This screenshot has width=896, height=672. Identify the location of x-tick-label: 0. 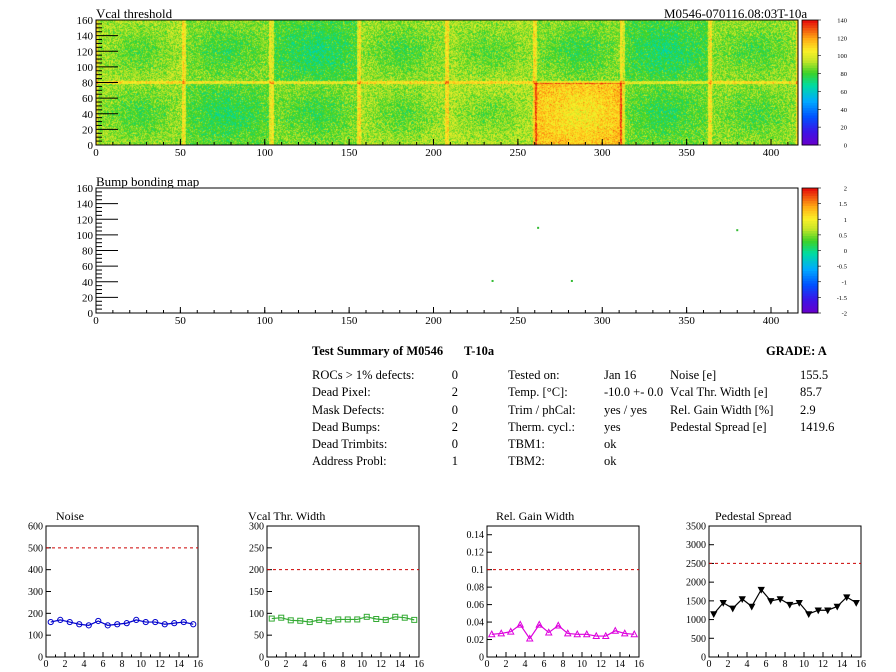
(487, 664).